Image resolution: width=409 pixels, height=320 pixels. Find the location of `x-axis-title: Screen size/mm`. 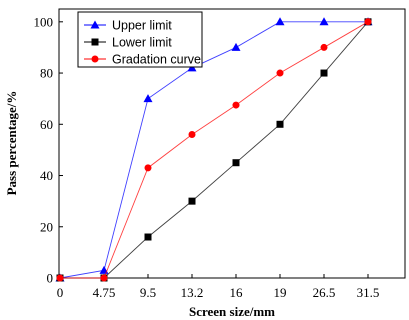

x-axis-title: Screen size/mm is located at coordinates (232, 311).